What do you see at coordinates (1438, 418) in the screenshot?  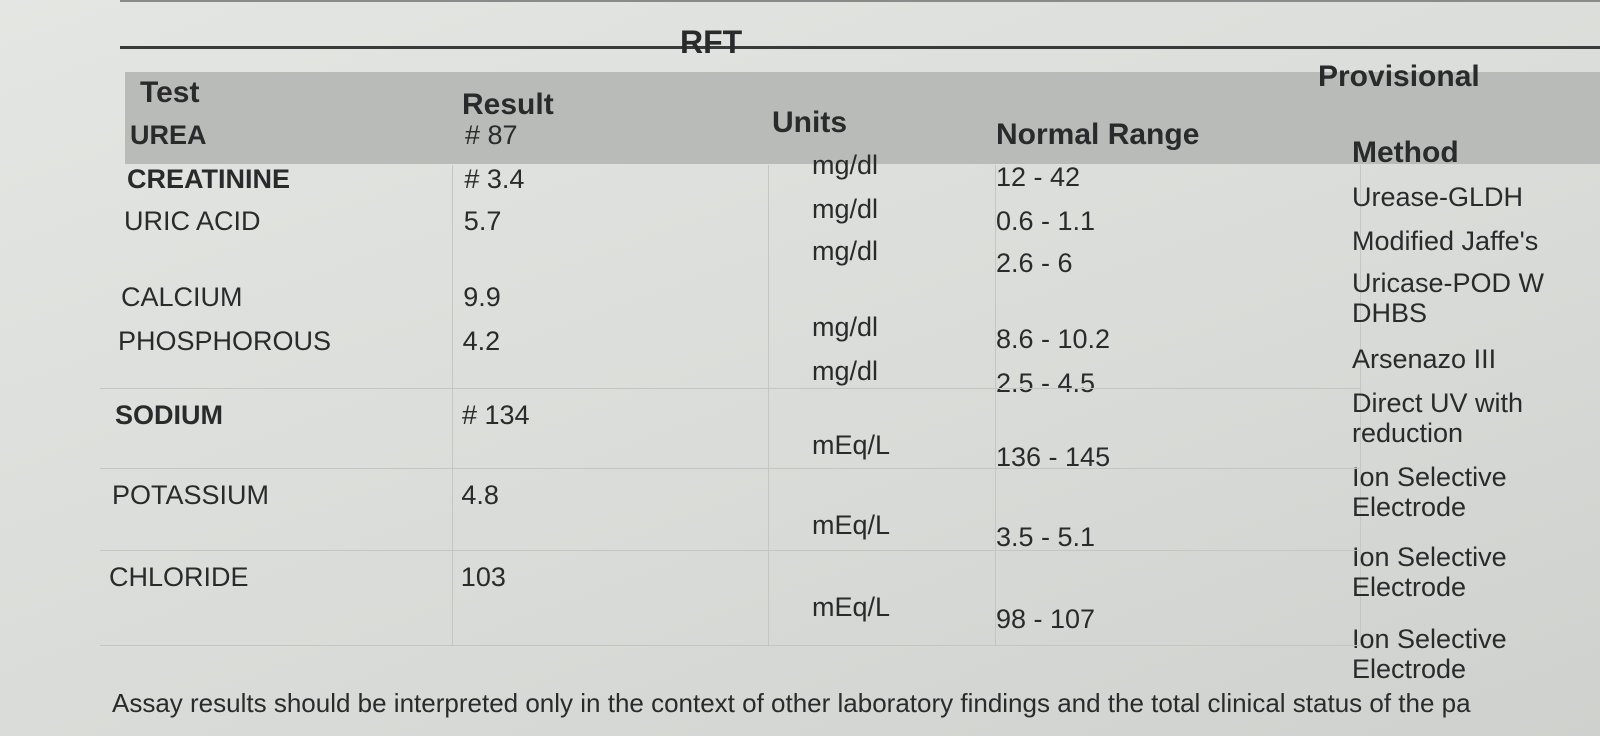 I see `method: Direct UV with reduction` at bounding box center [1438, 418].